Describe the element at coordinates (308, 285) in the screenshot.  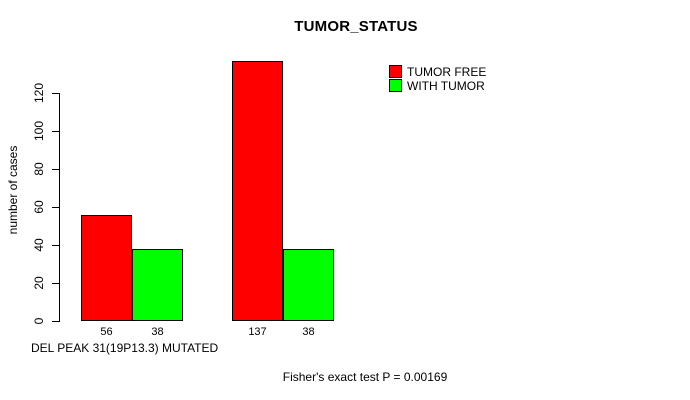
I see `bar-with-tumor-group2` at that location.